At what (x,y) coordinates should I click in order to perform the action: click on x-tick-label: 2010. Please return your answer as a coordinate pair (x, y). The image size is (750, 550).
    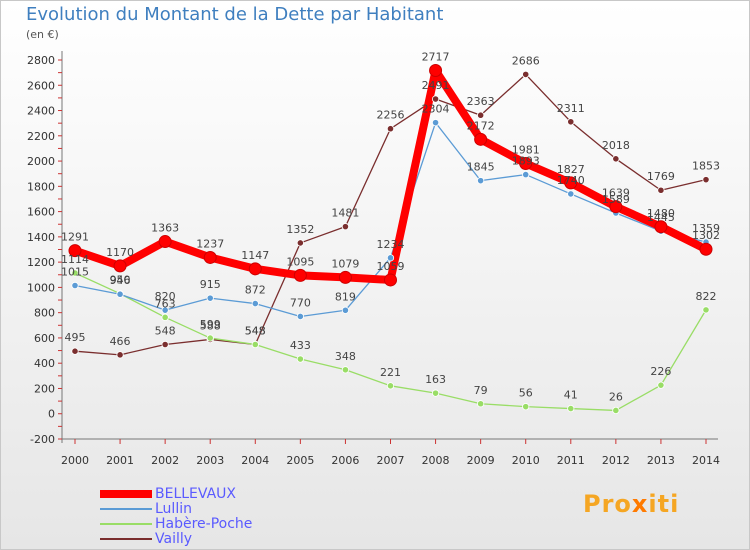
    Looking at the image, I should click on (526, 460).